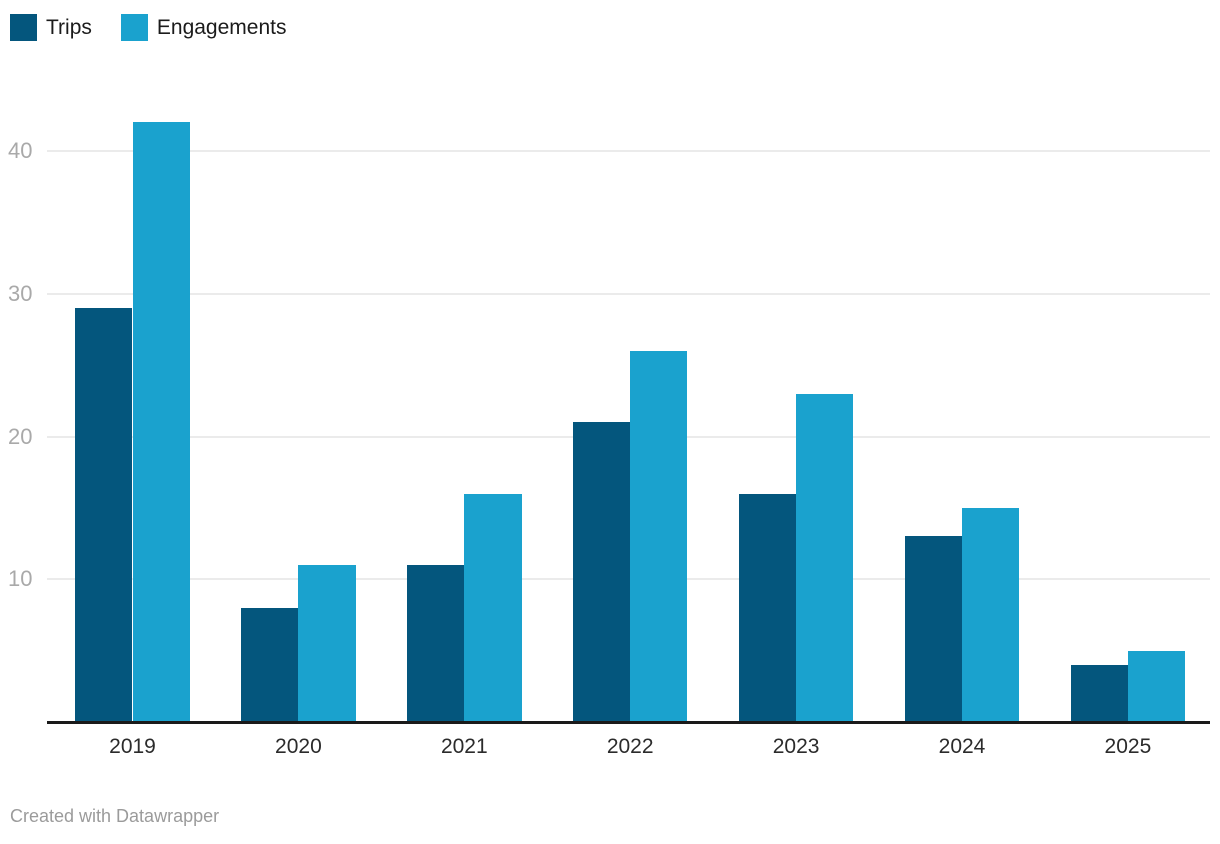  I want to click on legend: Trips Engagements, so click(148, 27).